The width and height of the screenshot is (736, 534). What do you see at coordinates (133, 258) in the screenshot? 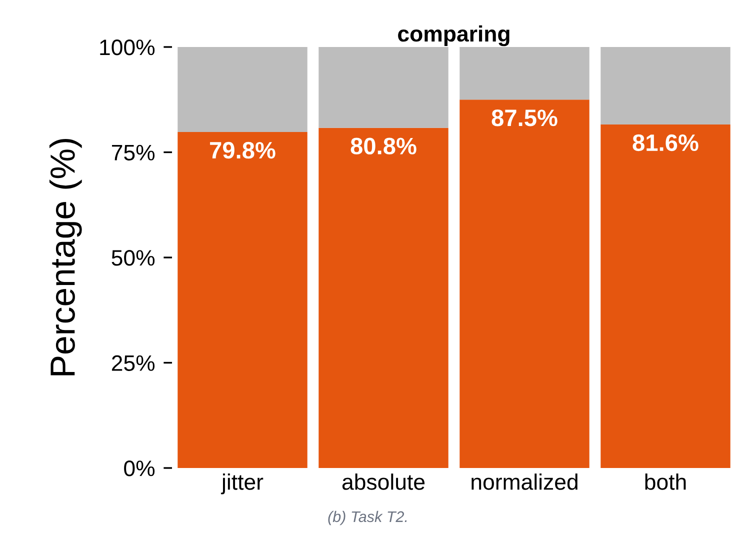
I see `y-tick-label: 50%` at bounding box center [133, 258].